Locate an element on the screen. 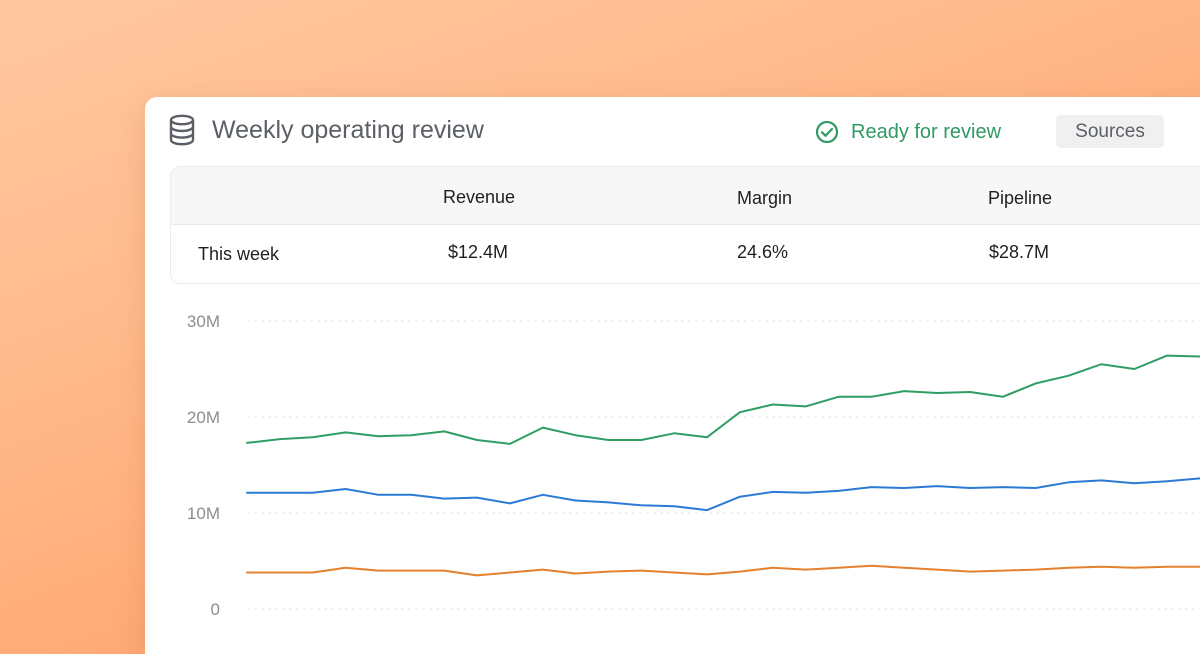 The image size is (1200, 654). revenue-value: $12.4M is located at coordinates (478, 252).